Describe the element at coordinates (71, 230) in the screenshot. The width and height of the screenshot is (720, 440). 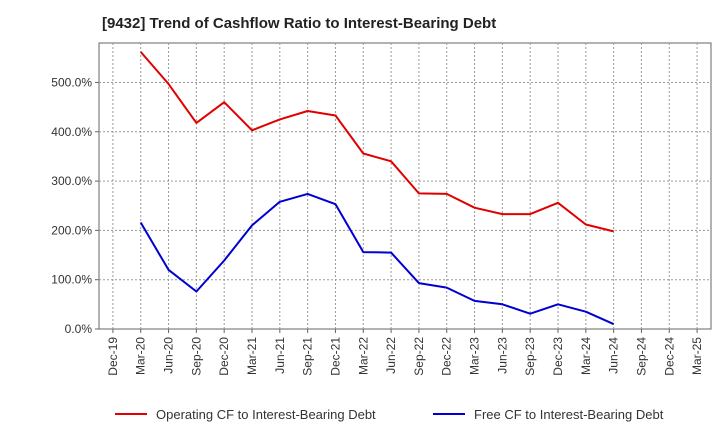
I see `y-tick-label: 200.0%` at that location.